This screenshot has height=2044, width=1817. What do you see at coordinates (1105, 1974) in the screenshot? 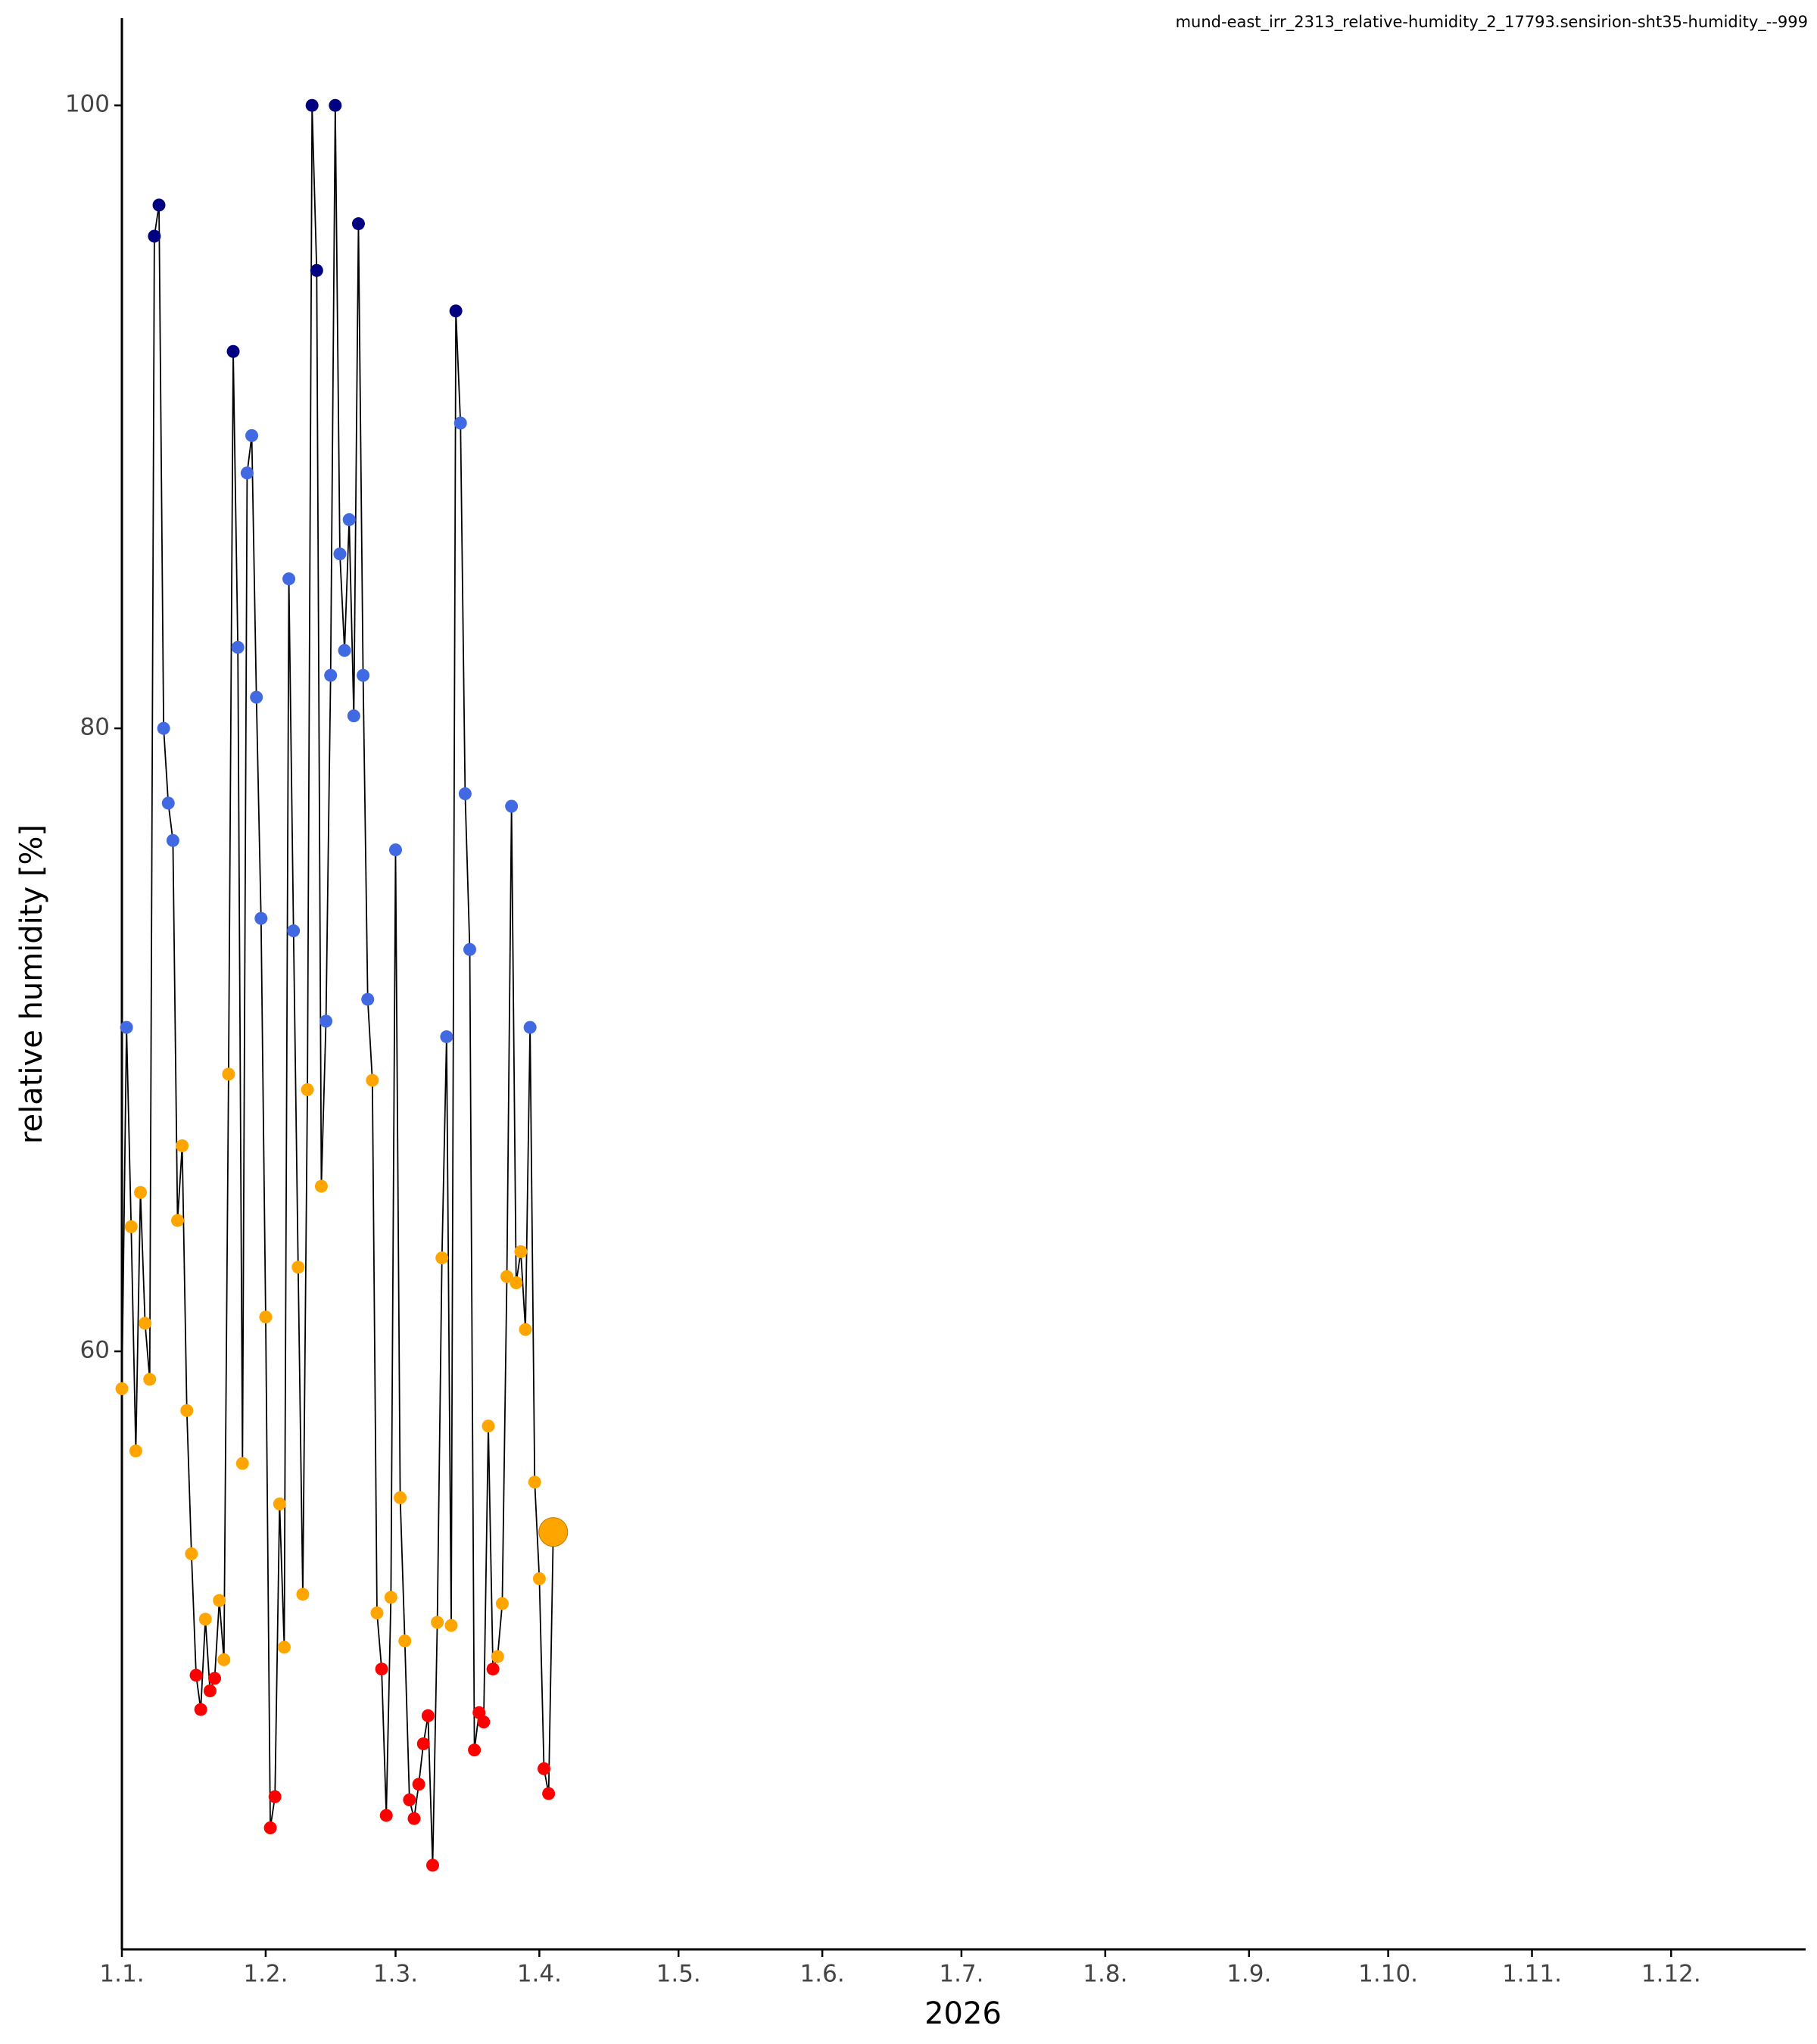
I see `x-tick-label: 1.8.` at bounding box center [1105, 1974].